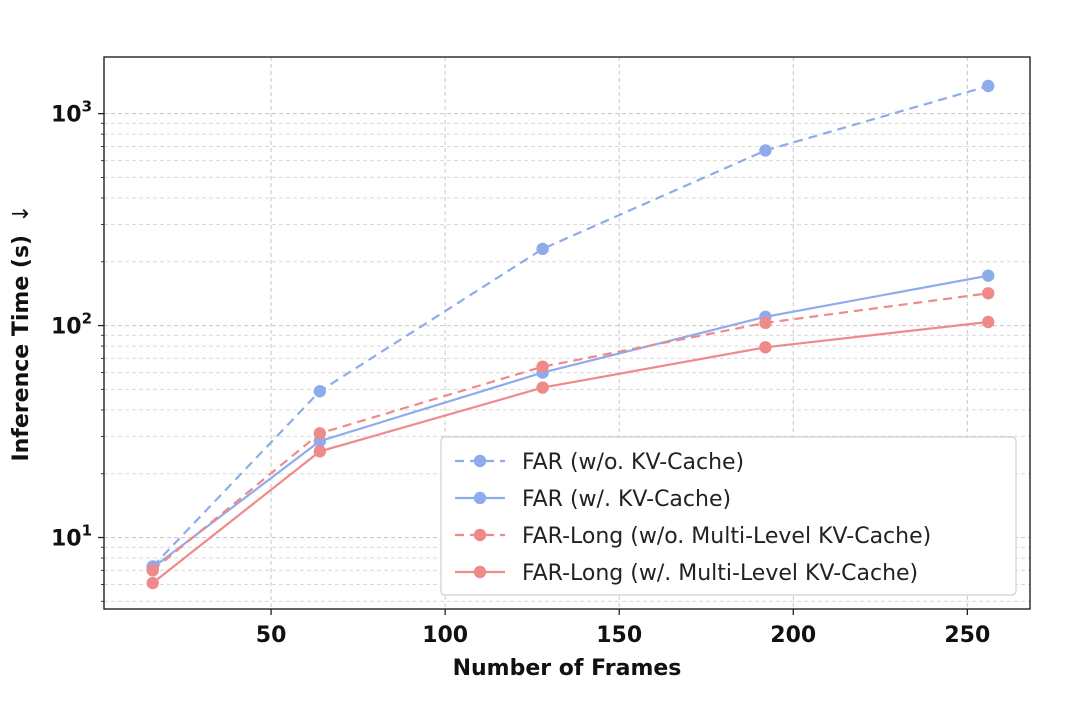 The height and width of the screenshot is (725, 1080). What do you see at coordinates (967, 635) in the screenshot?
I see `x-tick-label: 250` at bounding box center [967, 635].